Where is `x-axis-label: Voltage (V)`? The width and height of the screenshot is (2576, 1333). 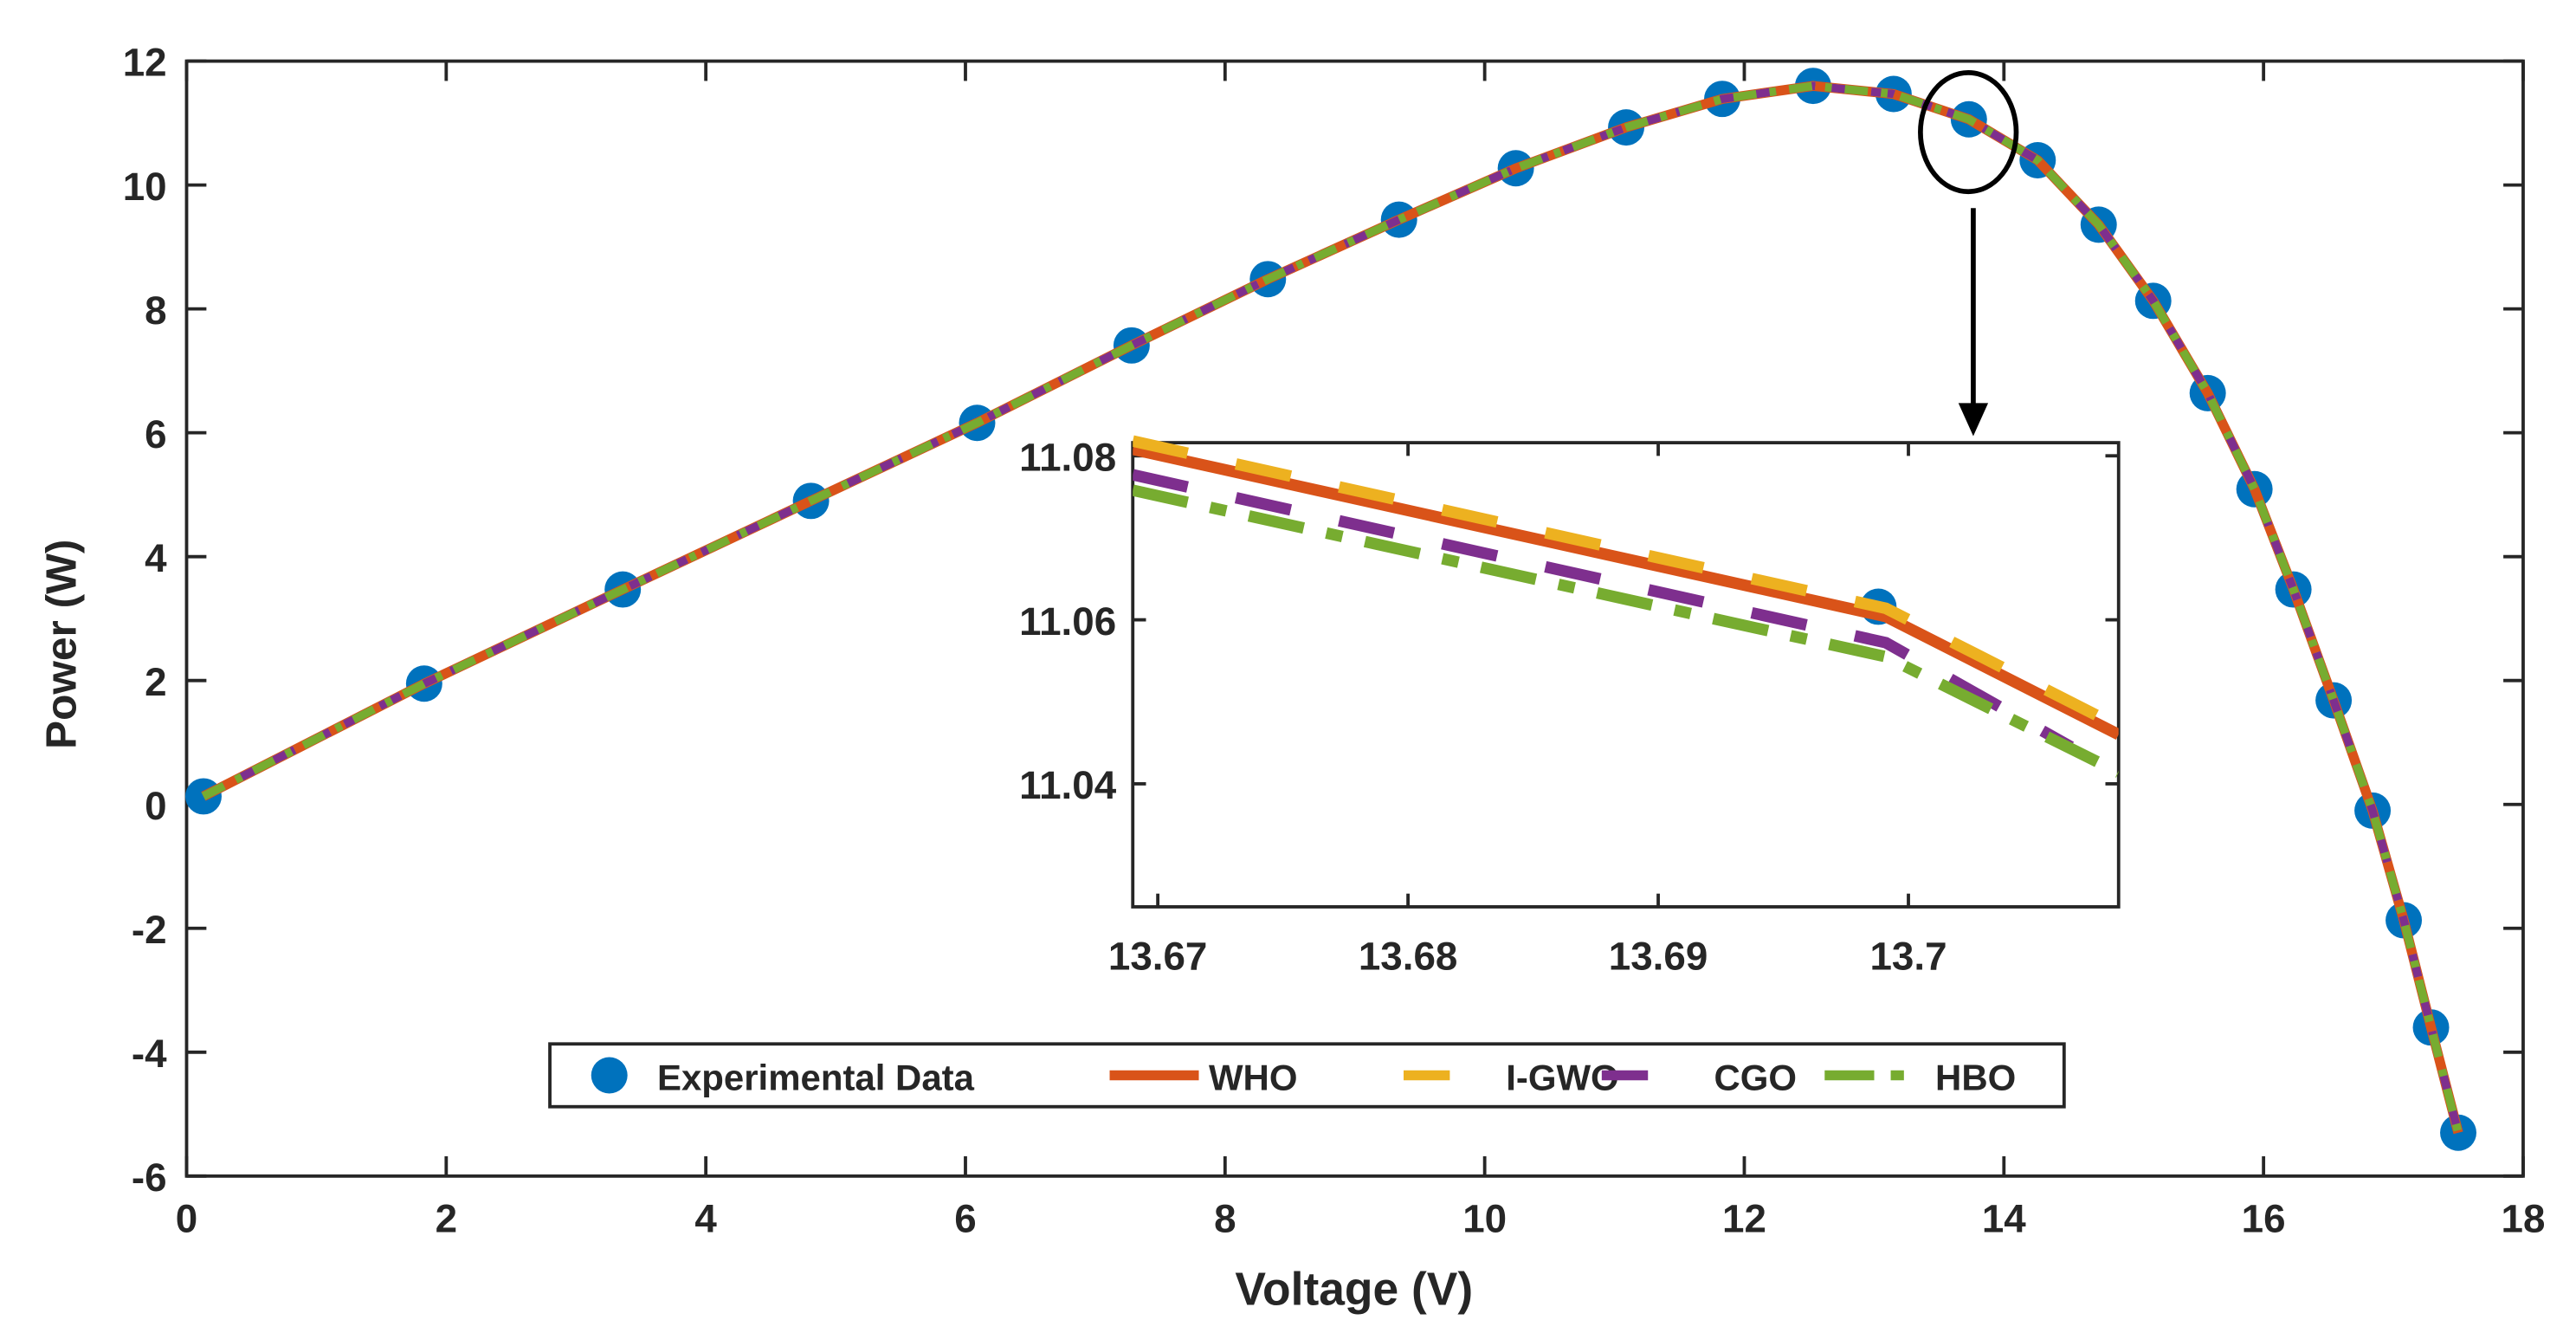 x-axis-label: Voltage (V) is located at coordinates (1354, 1290).